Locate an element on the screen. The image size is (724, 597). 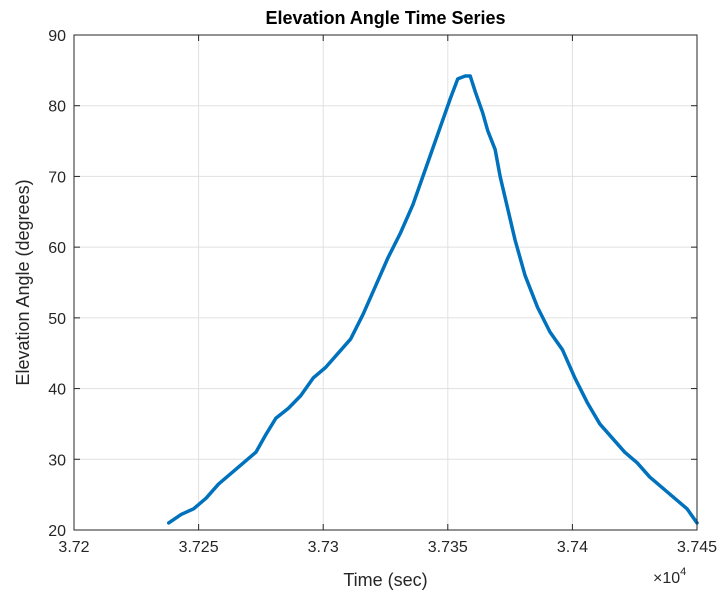
x-tick-label: 3.725 is located at coordinates (199, 547).